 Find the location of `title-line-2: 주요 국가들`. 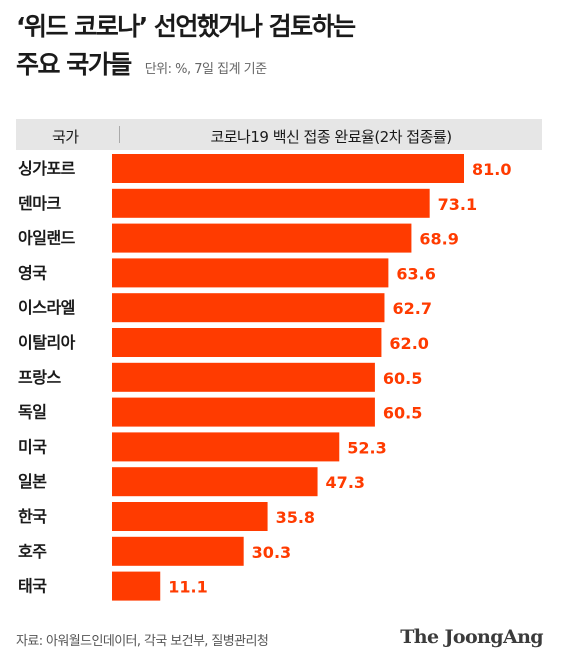

title-line-2: 주요 국가들 is located at coordinates (74, 64).